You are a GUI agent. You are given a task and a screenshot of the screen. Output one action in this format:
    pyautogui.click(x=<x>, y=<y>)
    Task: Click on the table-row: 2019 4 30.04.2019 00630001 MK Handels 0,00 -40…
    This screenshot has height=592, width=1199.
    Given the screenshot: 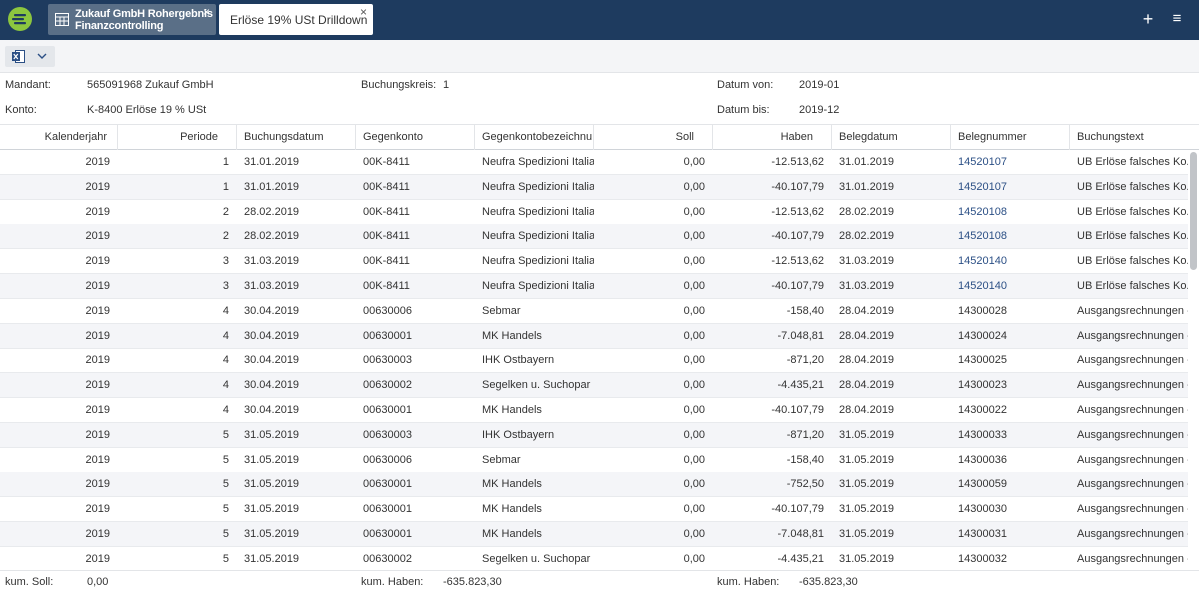 What is the action you would take?
    pyautogui.click(x=594, y=410)
    